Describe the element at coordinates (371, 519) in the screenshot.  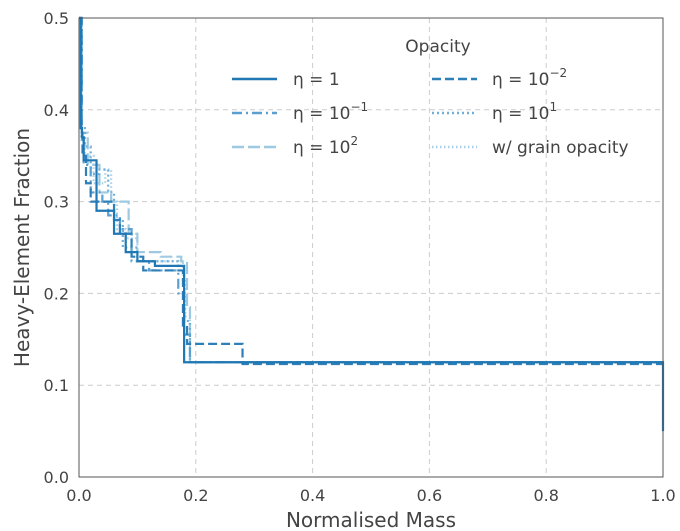
I see `x-axis-label: Normalised Mass` at that location.